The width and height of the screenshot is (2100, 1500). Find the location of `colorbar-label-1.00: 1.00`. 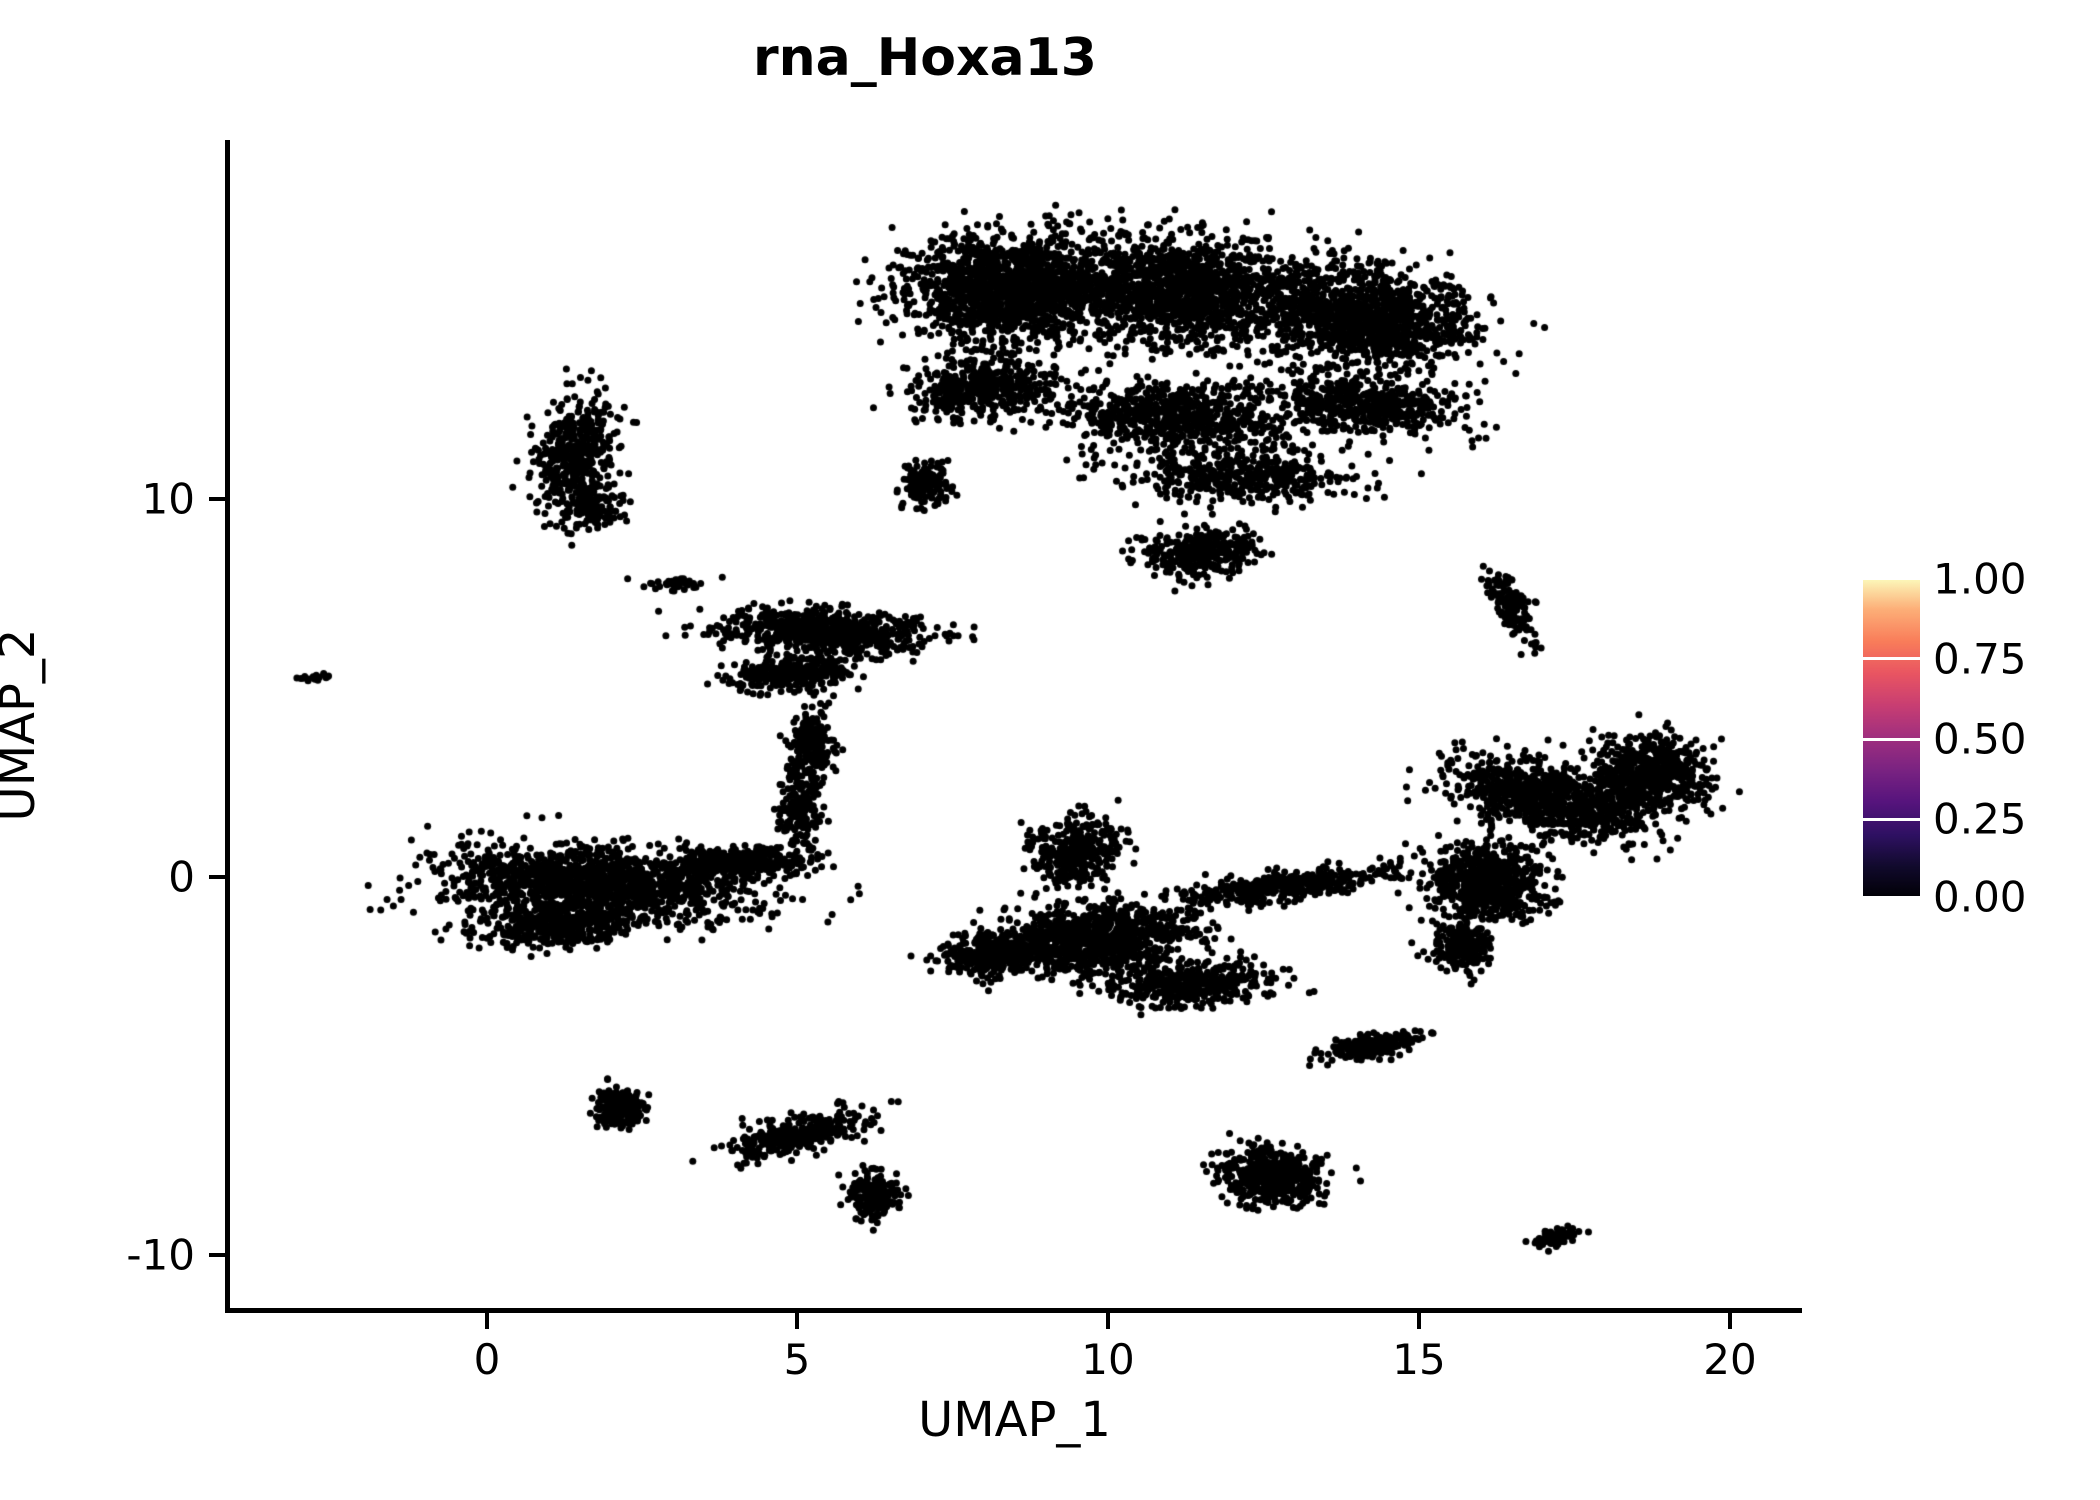

colorbar-label-1.00: 1.00 is located at coordinates (1980, 579).